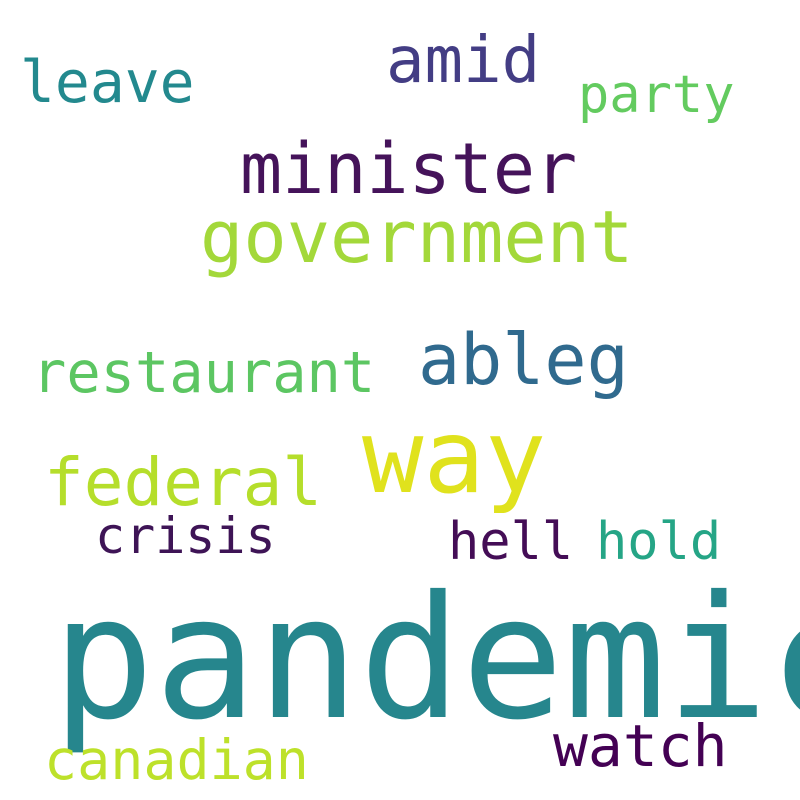 This screenshot has height=800, width=800. I want to click on word-ableg: ableg, so click(523, 360).